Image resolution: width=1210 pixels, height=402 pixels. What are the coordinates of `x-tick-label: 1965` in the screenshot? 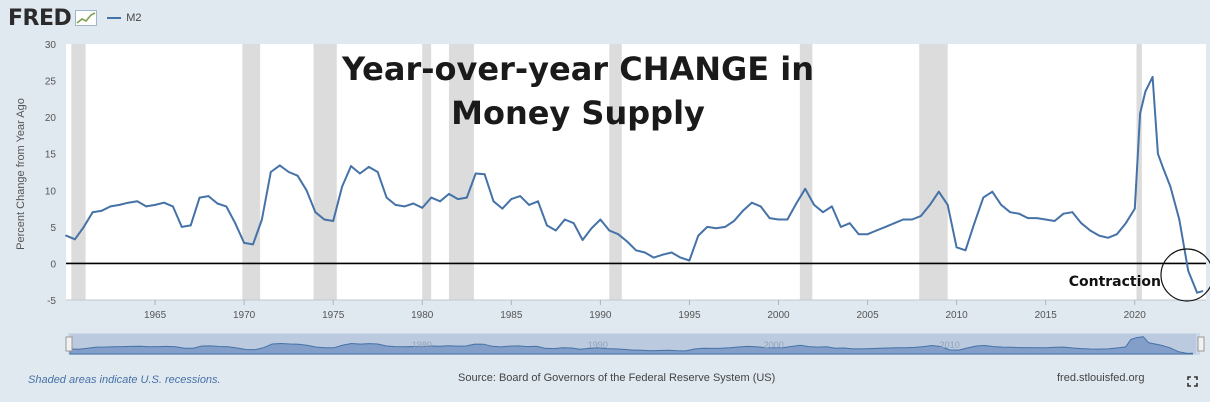 It's located at (155, 315).